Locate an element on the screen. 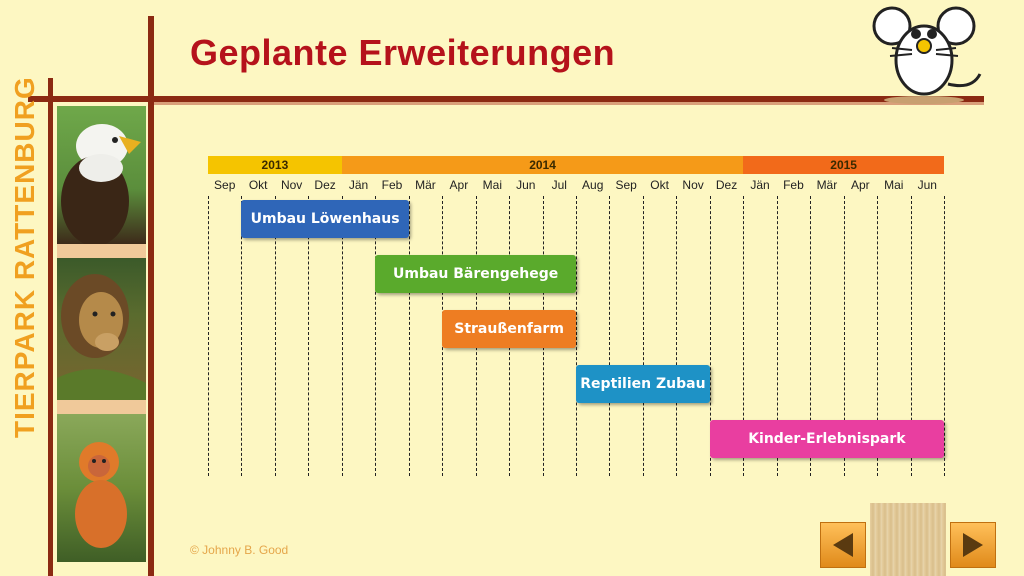 This screenshot has height=576, width=1024. eagle-illustration is located at coordinates (101, 184).